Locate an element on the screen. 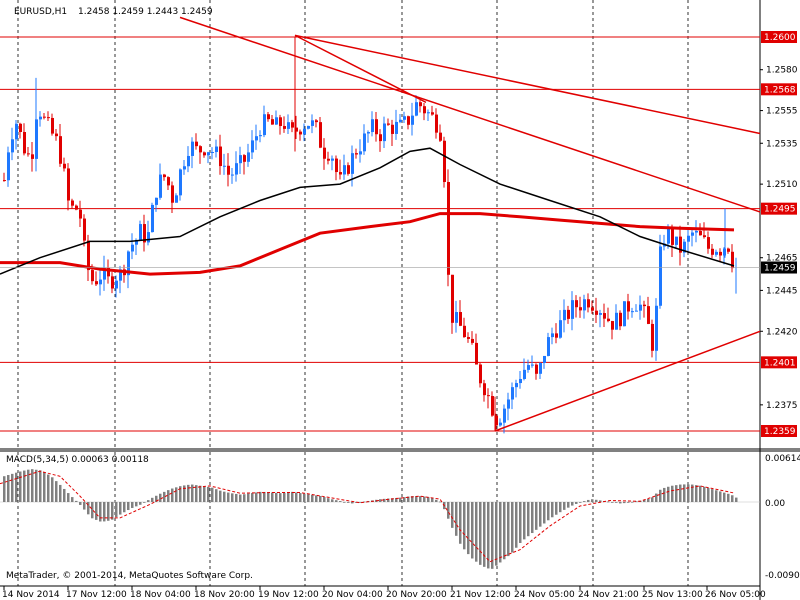  macd-label: MACD(5,34,5) 0.00063 0.00118 is located at coordinates (77, 460).